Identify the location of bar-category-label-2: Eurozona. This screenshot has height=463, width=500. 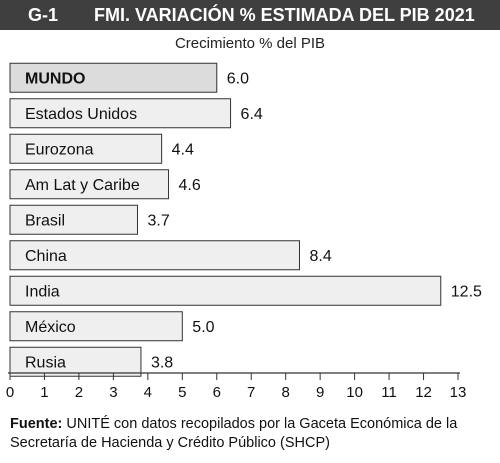
(59, 149).